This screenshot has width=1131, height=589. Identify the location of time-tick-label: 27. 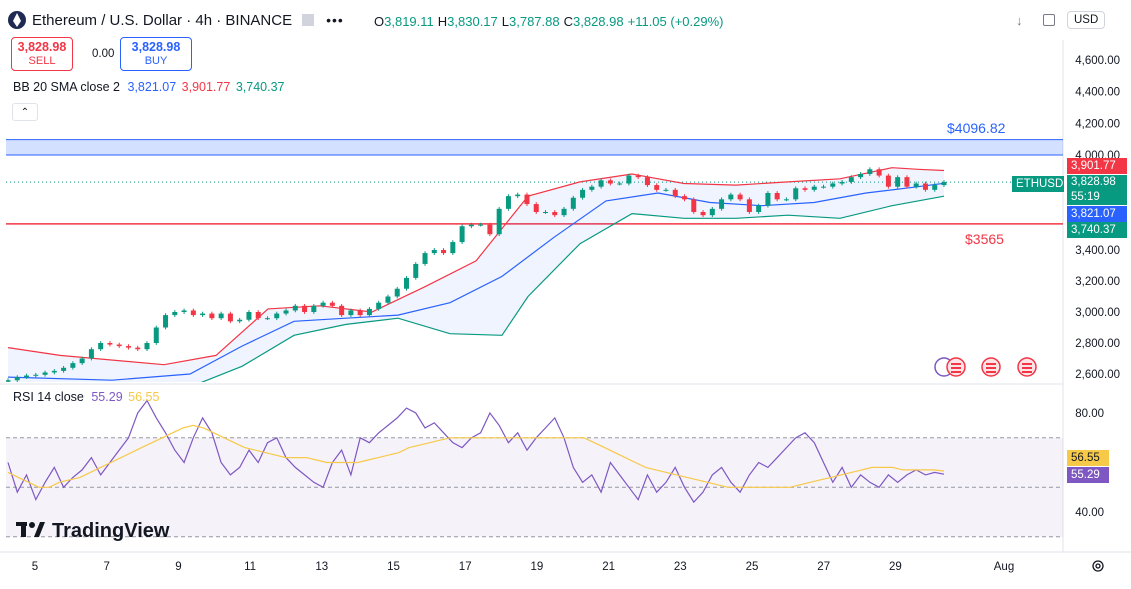
(823, 567).